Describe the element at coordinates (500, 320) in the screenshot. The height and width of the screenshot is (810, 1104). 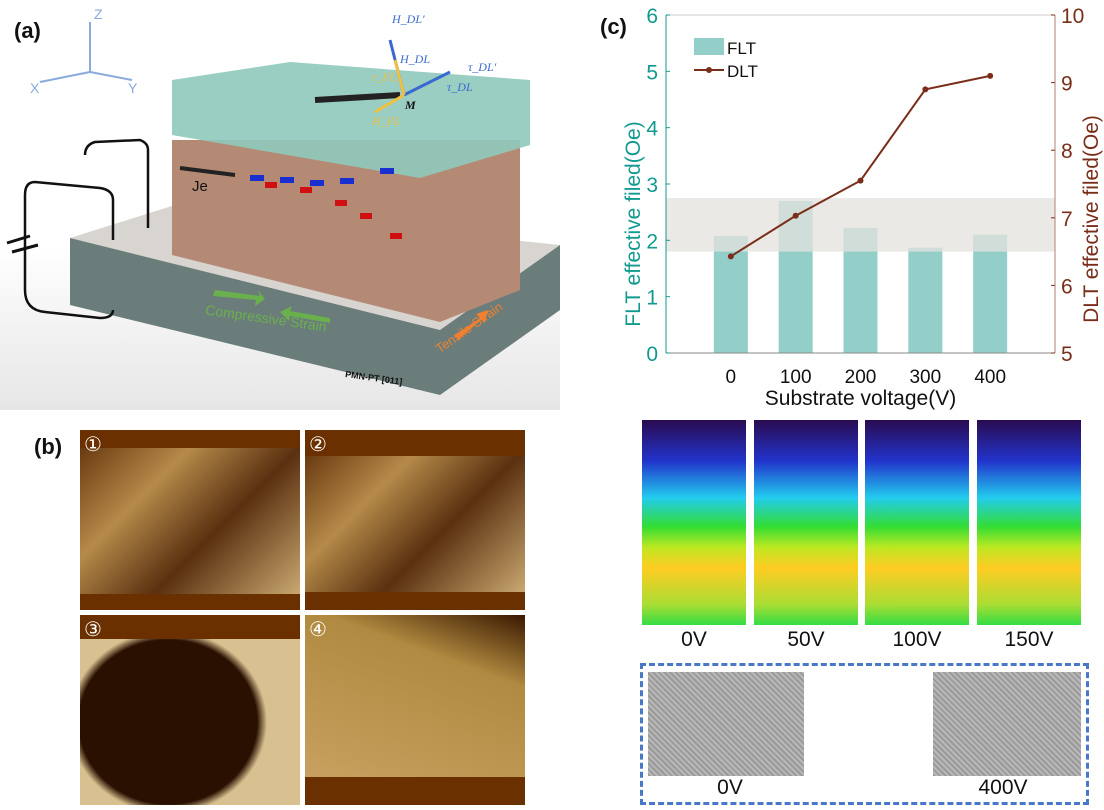
I see `substrate-end` at that location.